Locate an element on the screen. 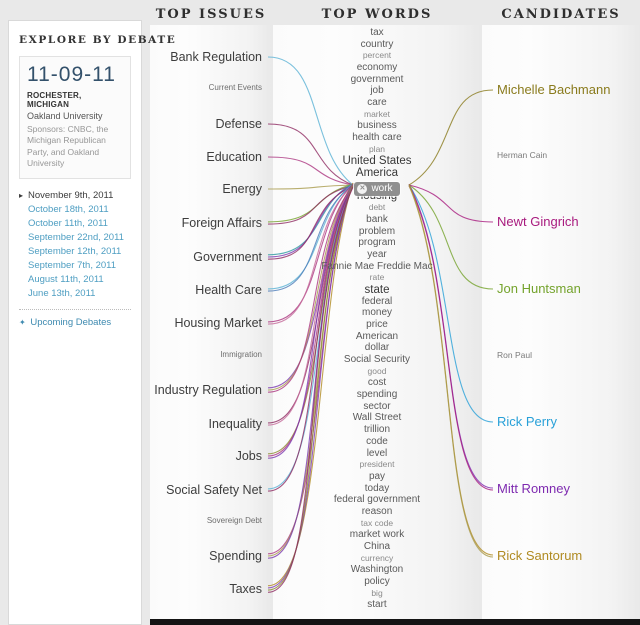 Image resolution: width=640 pixels, height=625 pixels. word-label-debt: debt is located at coordinates (377, 207).